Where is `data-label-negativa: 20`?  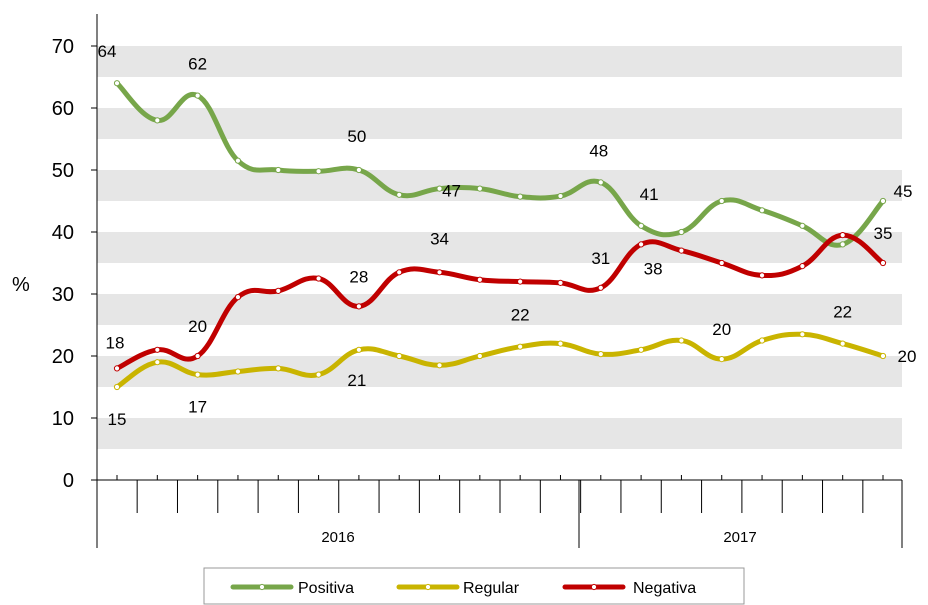
data-label-negativa: 20 is located at coordinates (197, 326).